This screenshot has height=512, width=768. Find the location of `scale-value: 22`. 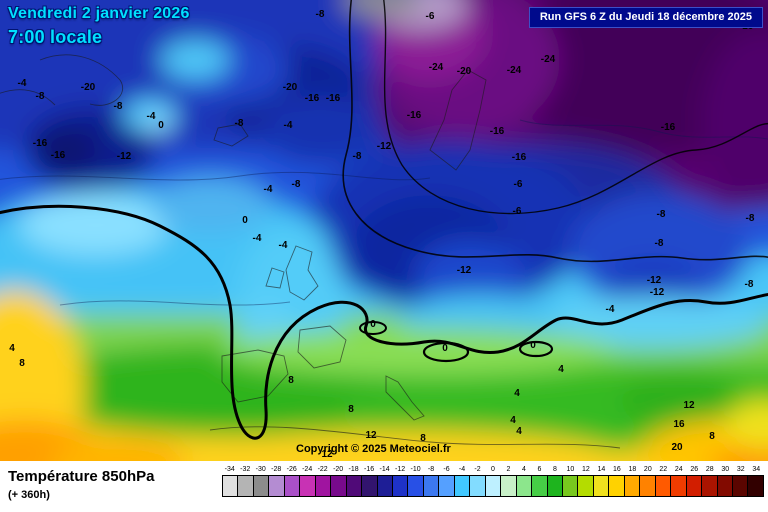

scale-value: 22 is located at coordinates (663, 469).